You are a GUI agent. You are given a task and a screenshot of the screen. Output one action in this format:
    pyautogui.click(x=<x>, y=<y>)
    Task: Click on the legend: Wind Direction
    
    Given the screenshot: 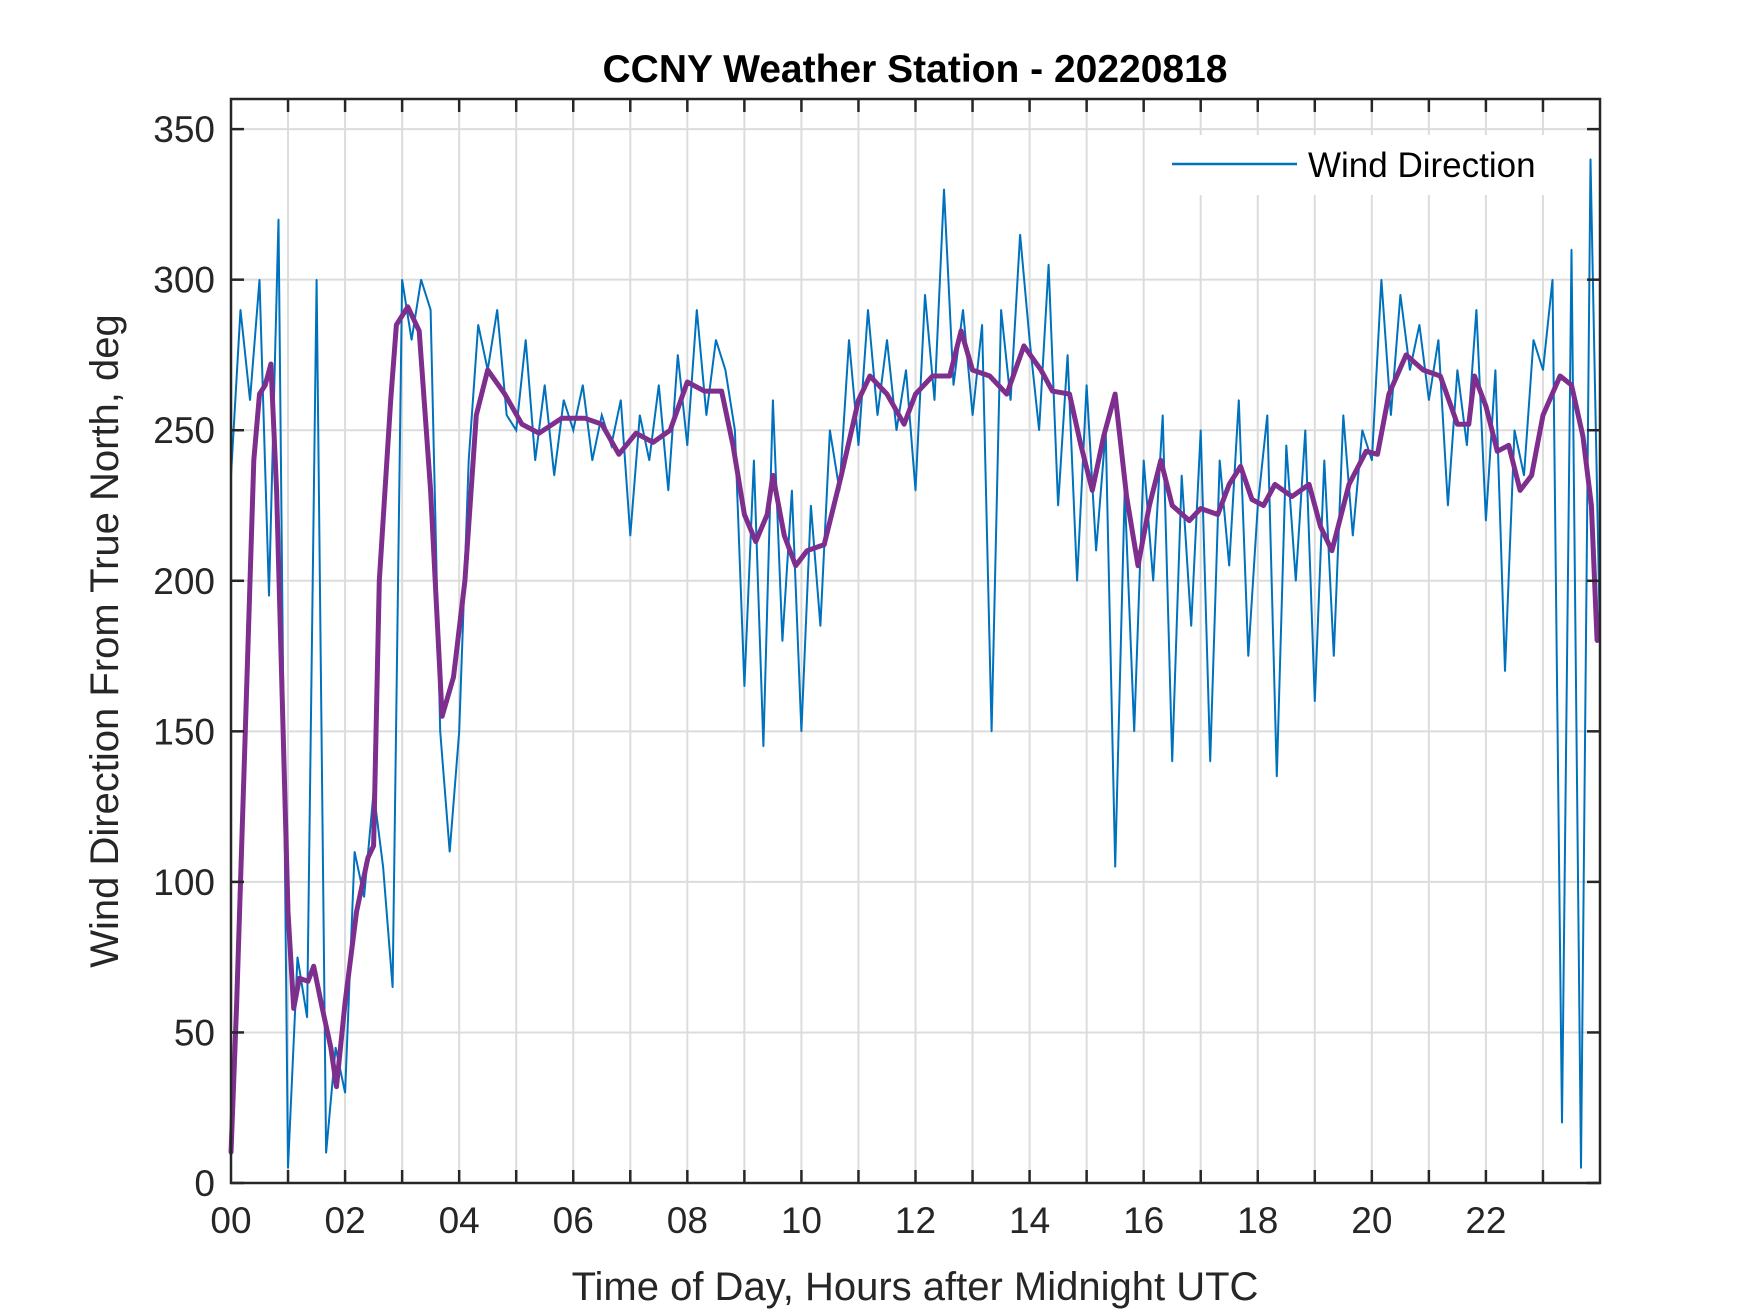 What is the action you would take?
    pyautogui.click(x=1360, y=165)
    